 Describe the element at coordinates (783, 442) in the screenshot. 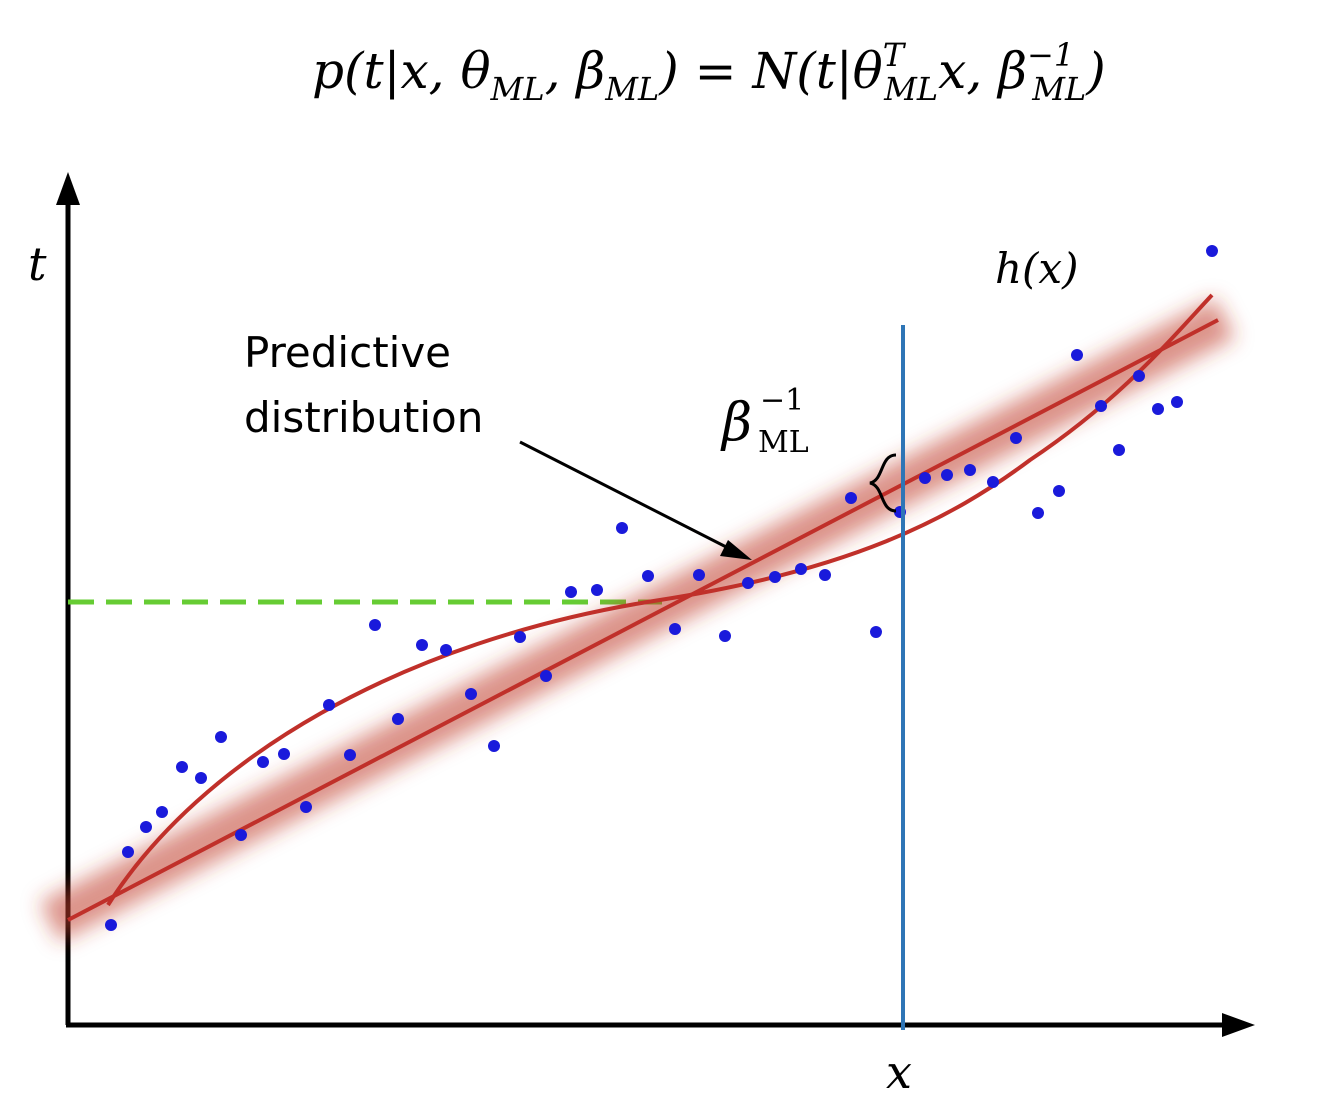

I see `beta-subscript: ML` at that location.